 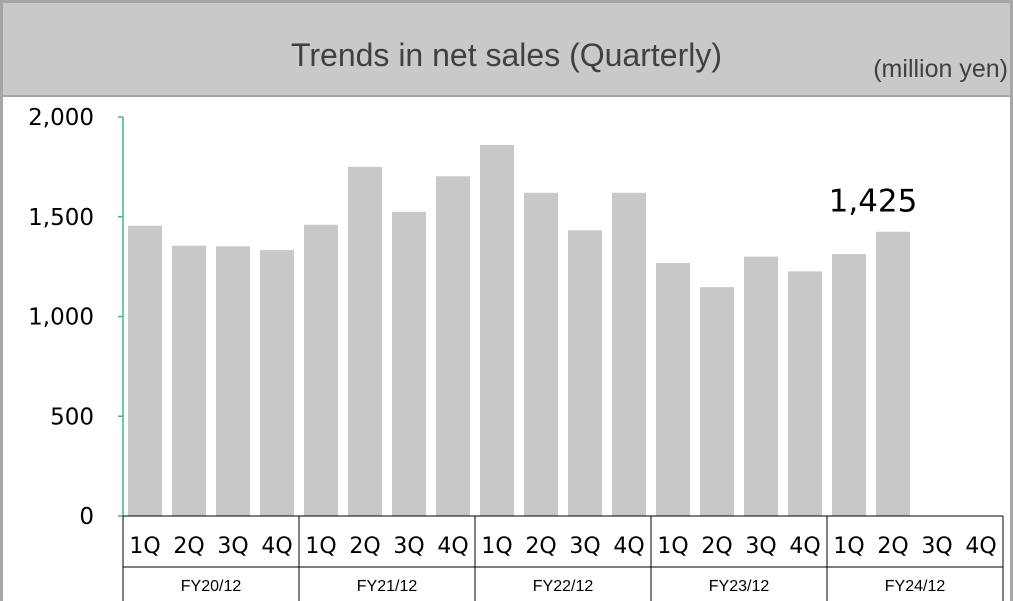 I want to click on unit-label: (million yen), so click(x=940, y=69).